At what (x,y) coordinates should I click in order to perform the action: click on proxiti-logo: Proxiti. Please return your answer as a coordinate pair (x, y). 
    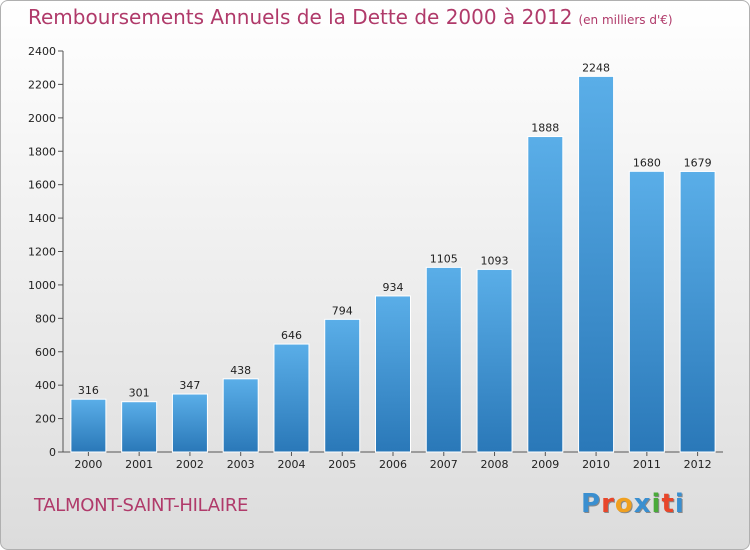
    Looking at the image, I should click on (633, 504).